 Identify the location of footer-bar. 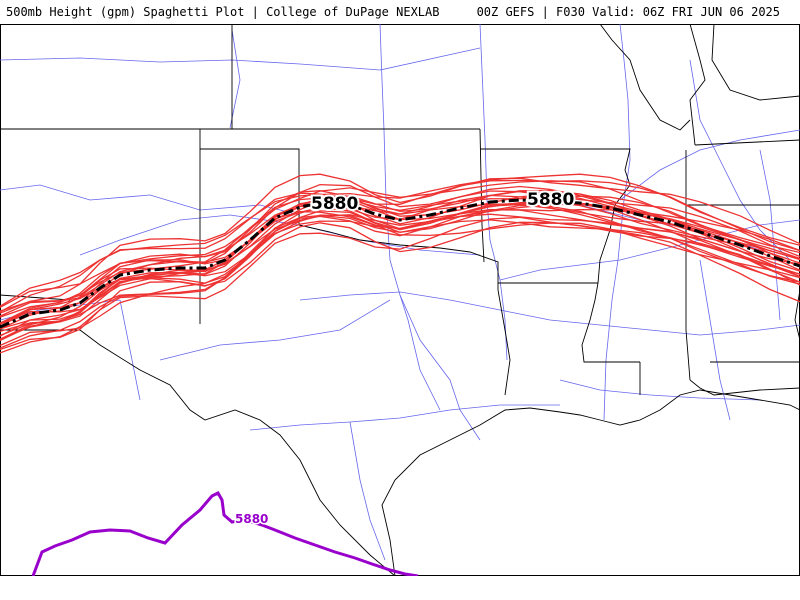
(400, 588).